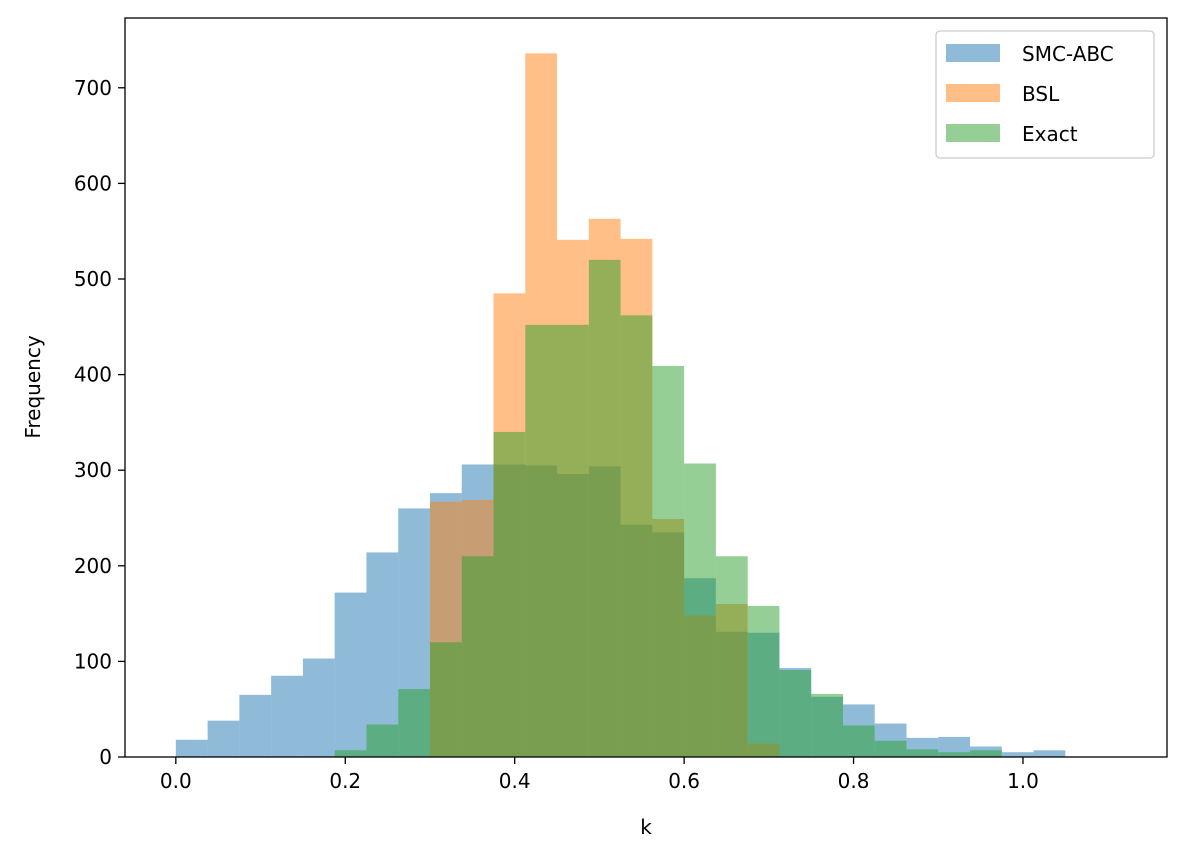 Image resolution: width=1186 pixels, height=858 pixels. Describe the element at coordinates (1068, 54) in the screenshot. I see `legend-label-smc-abc: SMC-ABC` at that location.